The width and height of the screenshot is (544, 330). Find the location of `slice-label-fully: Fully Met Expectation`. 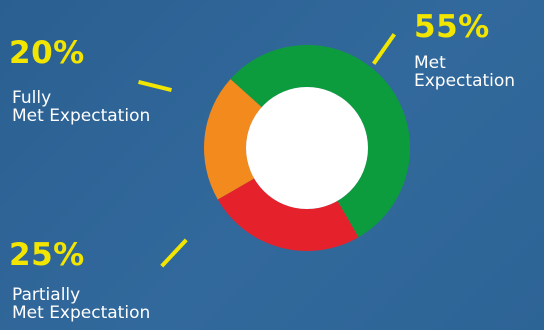

slice-label-fully: Fully Met Expectation is located at coordinates (81, 107).